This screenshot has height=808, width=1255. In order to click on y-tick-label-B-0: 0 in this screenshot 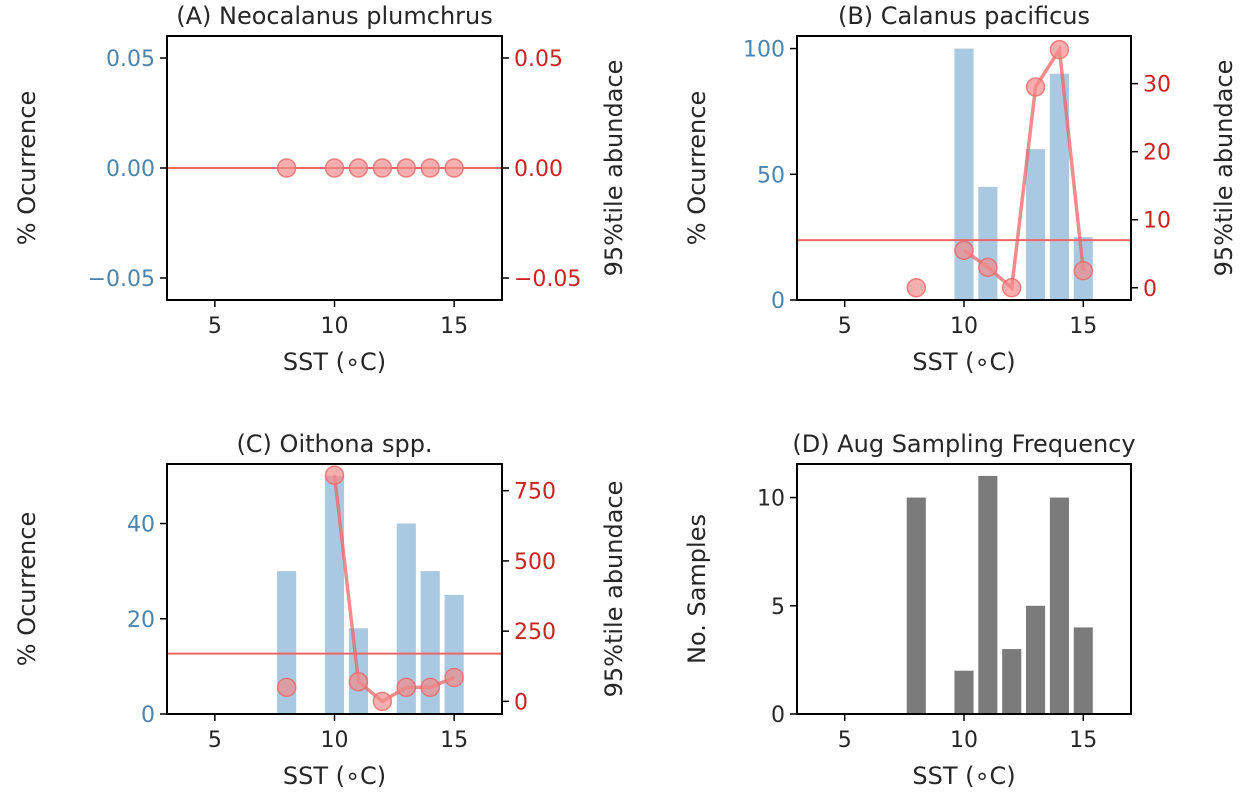, I will do `click(778, 301)`.